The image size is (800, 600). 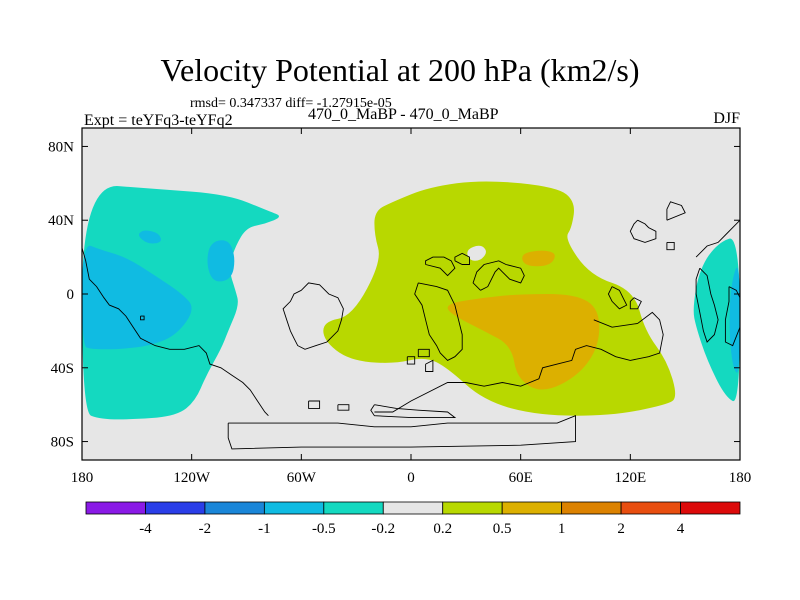 I want to click on contour-region-east-pacific-negative, so click(x=716, y=320).